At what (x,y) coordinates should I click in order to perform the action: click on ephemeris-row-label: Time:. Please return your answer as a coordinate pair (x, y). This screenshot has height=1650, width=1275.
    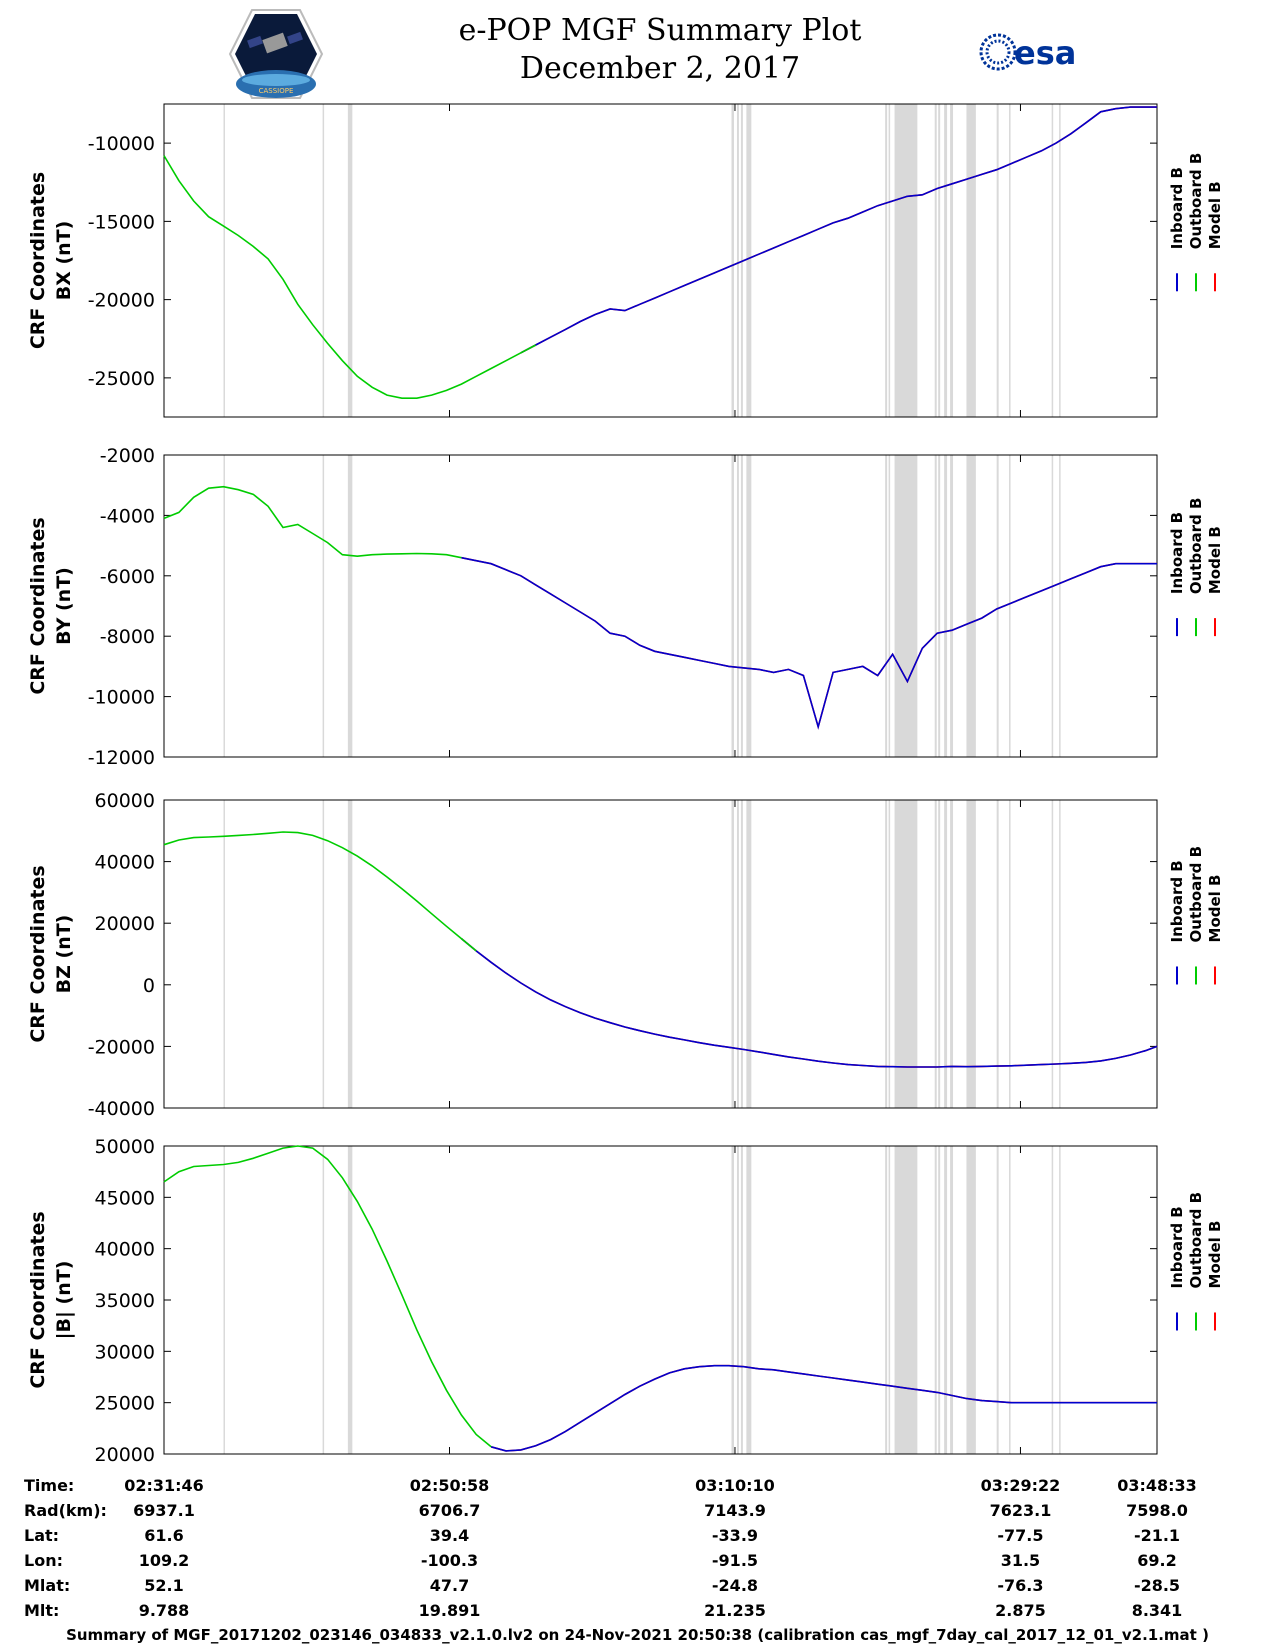
    Looking at the image, I should click on (49, 1485).